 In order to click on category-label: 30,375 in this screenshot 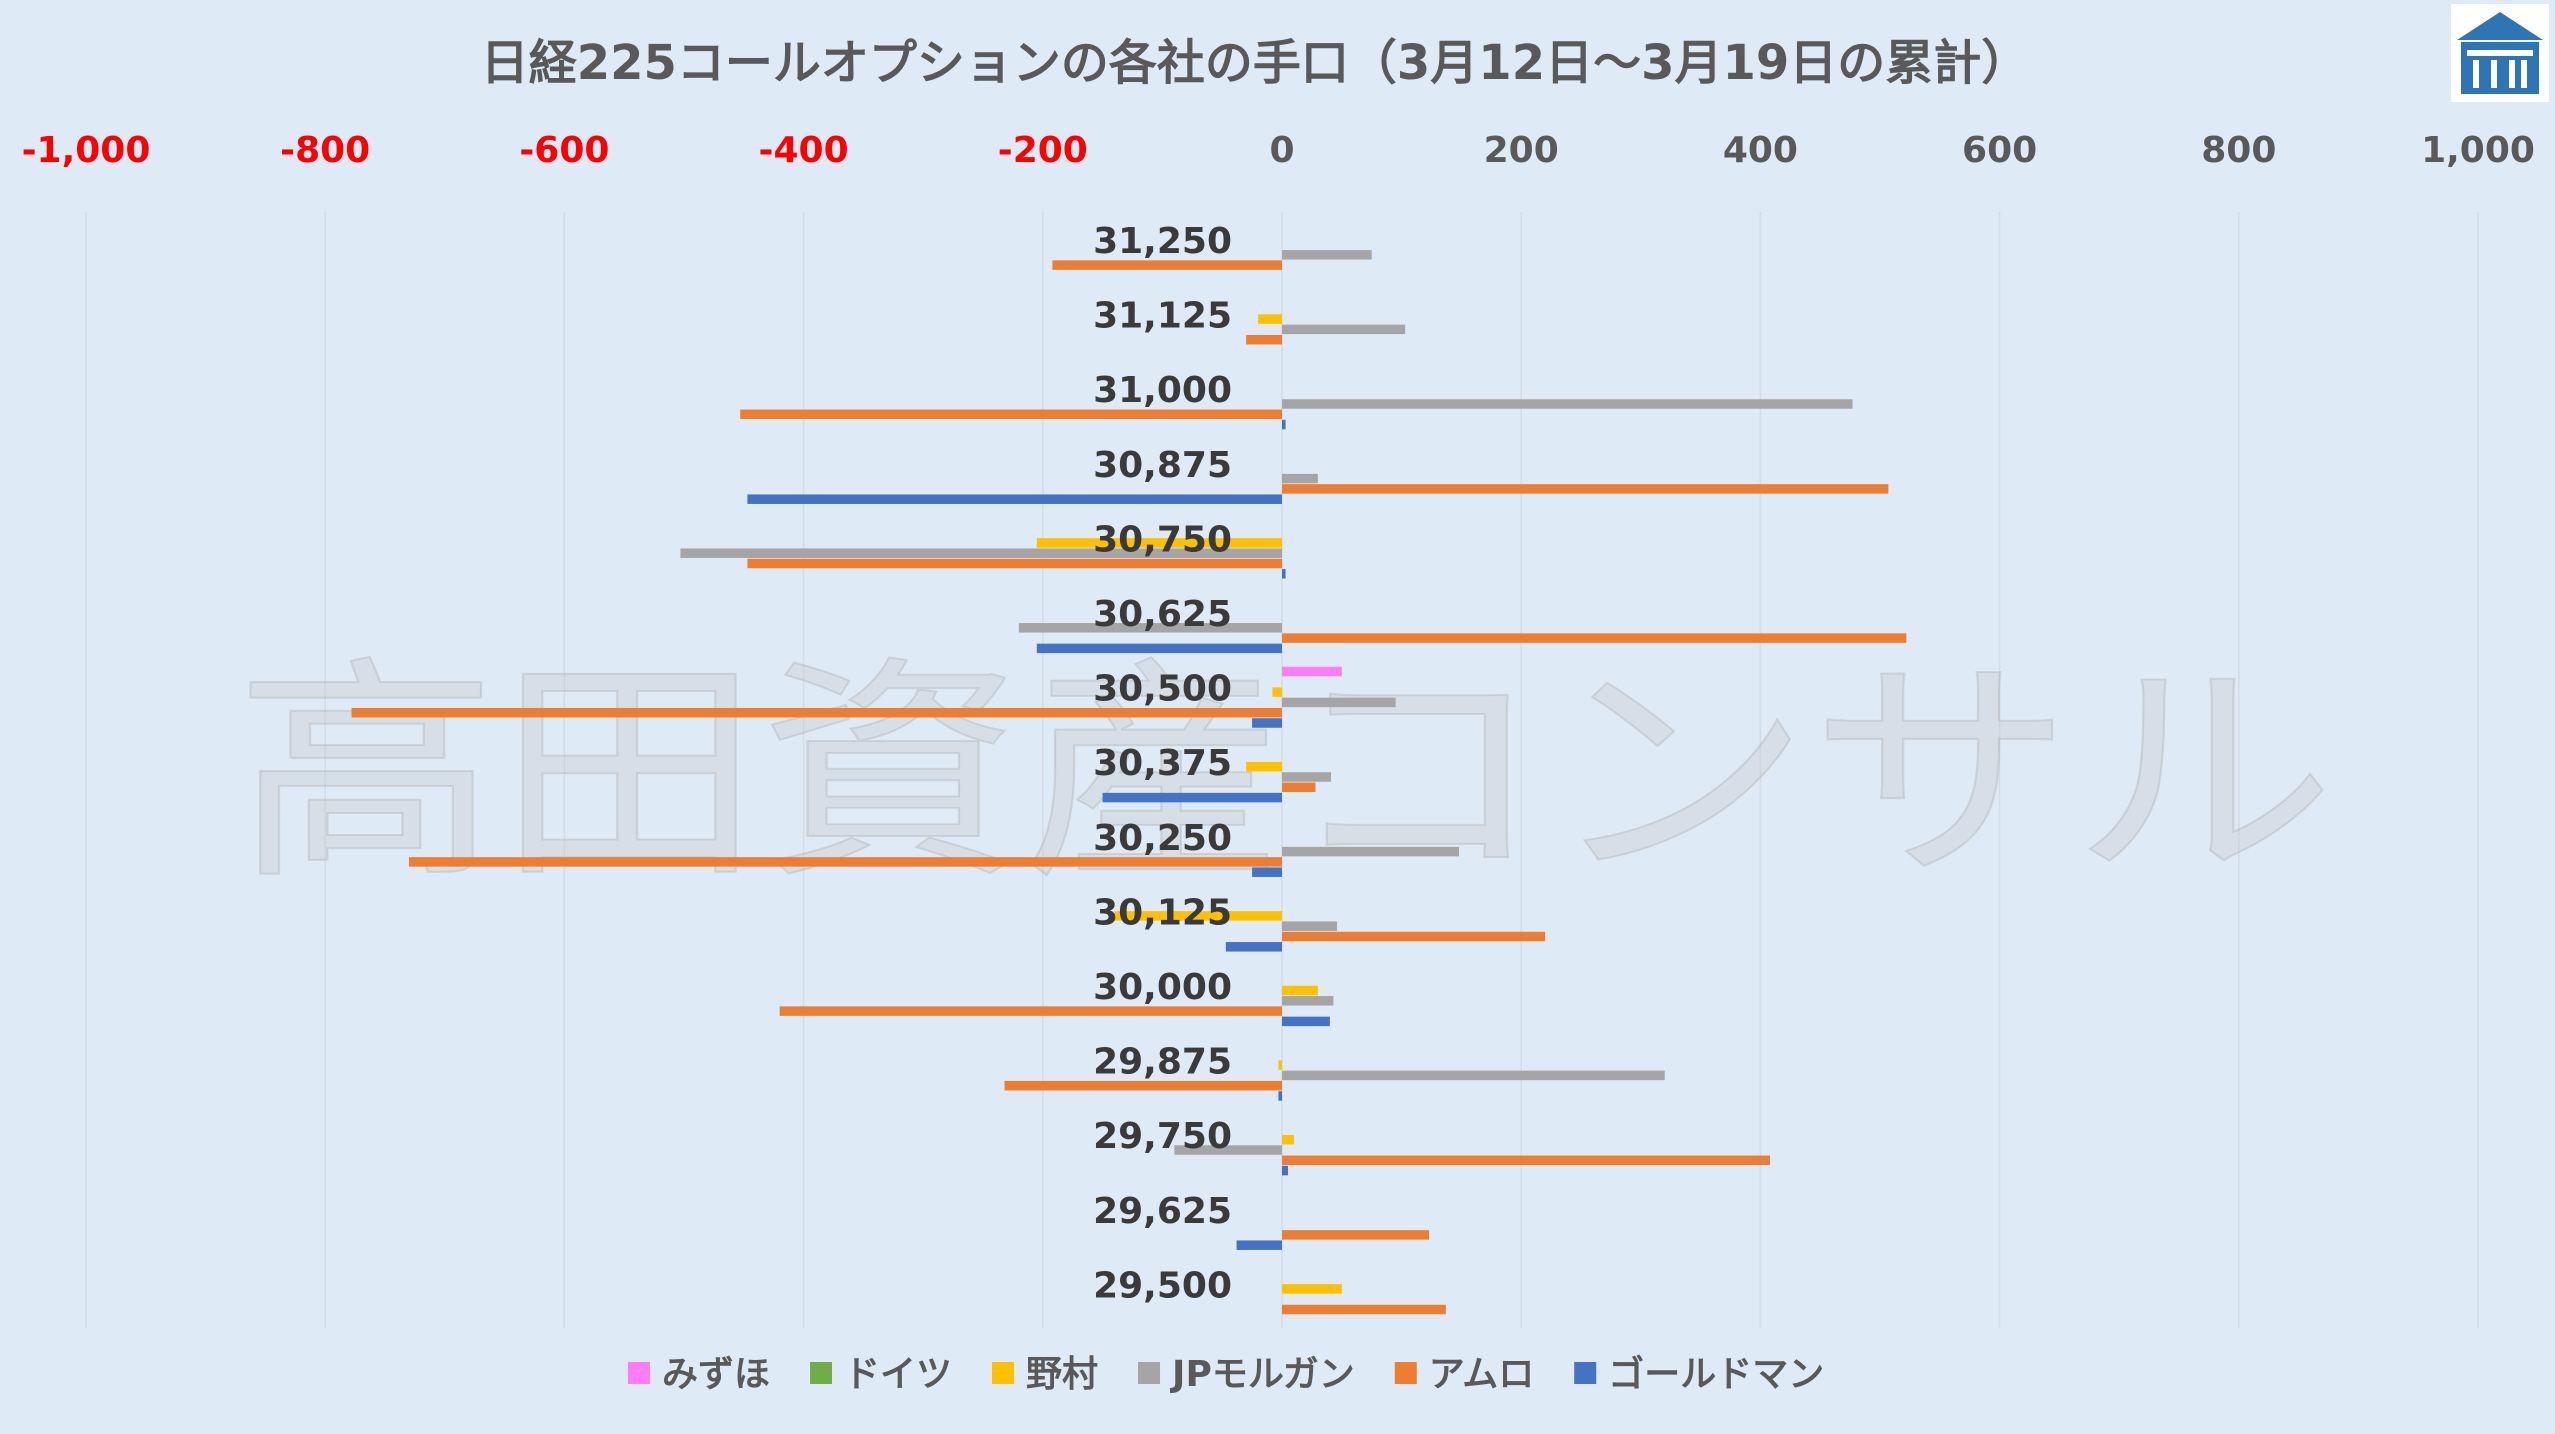, I will do `click(1162, 763)`.